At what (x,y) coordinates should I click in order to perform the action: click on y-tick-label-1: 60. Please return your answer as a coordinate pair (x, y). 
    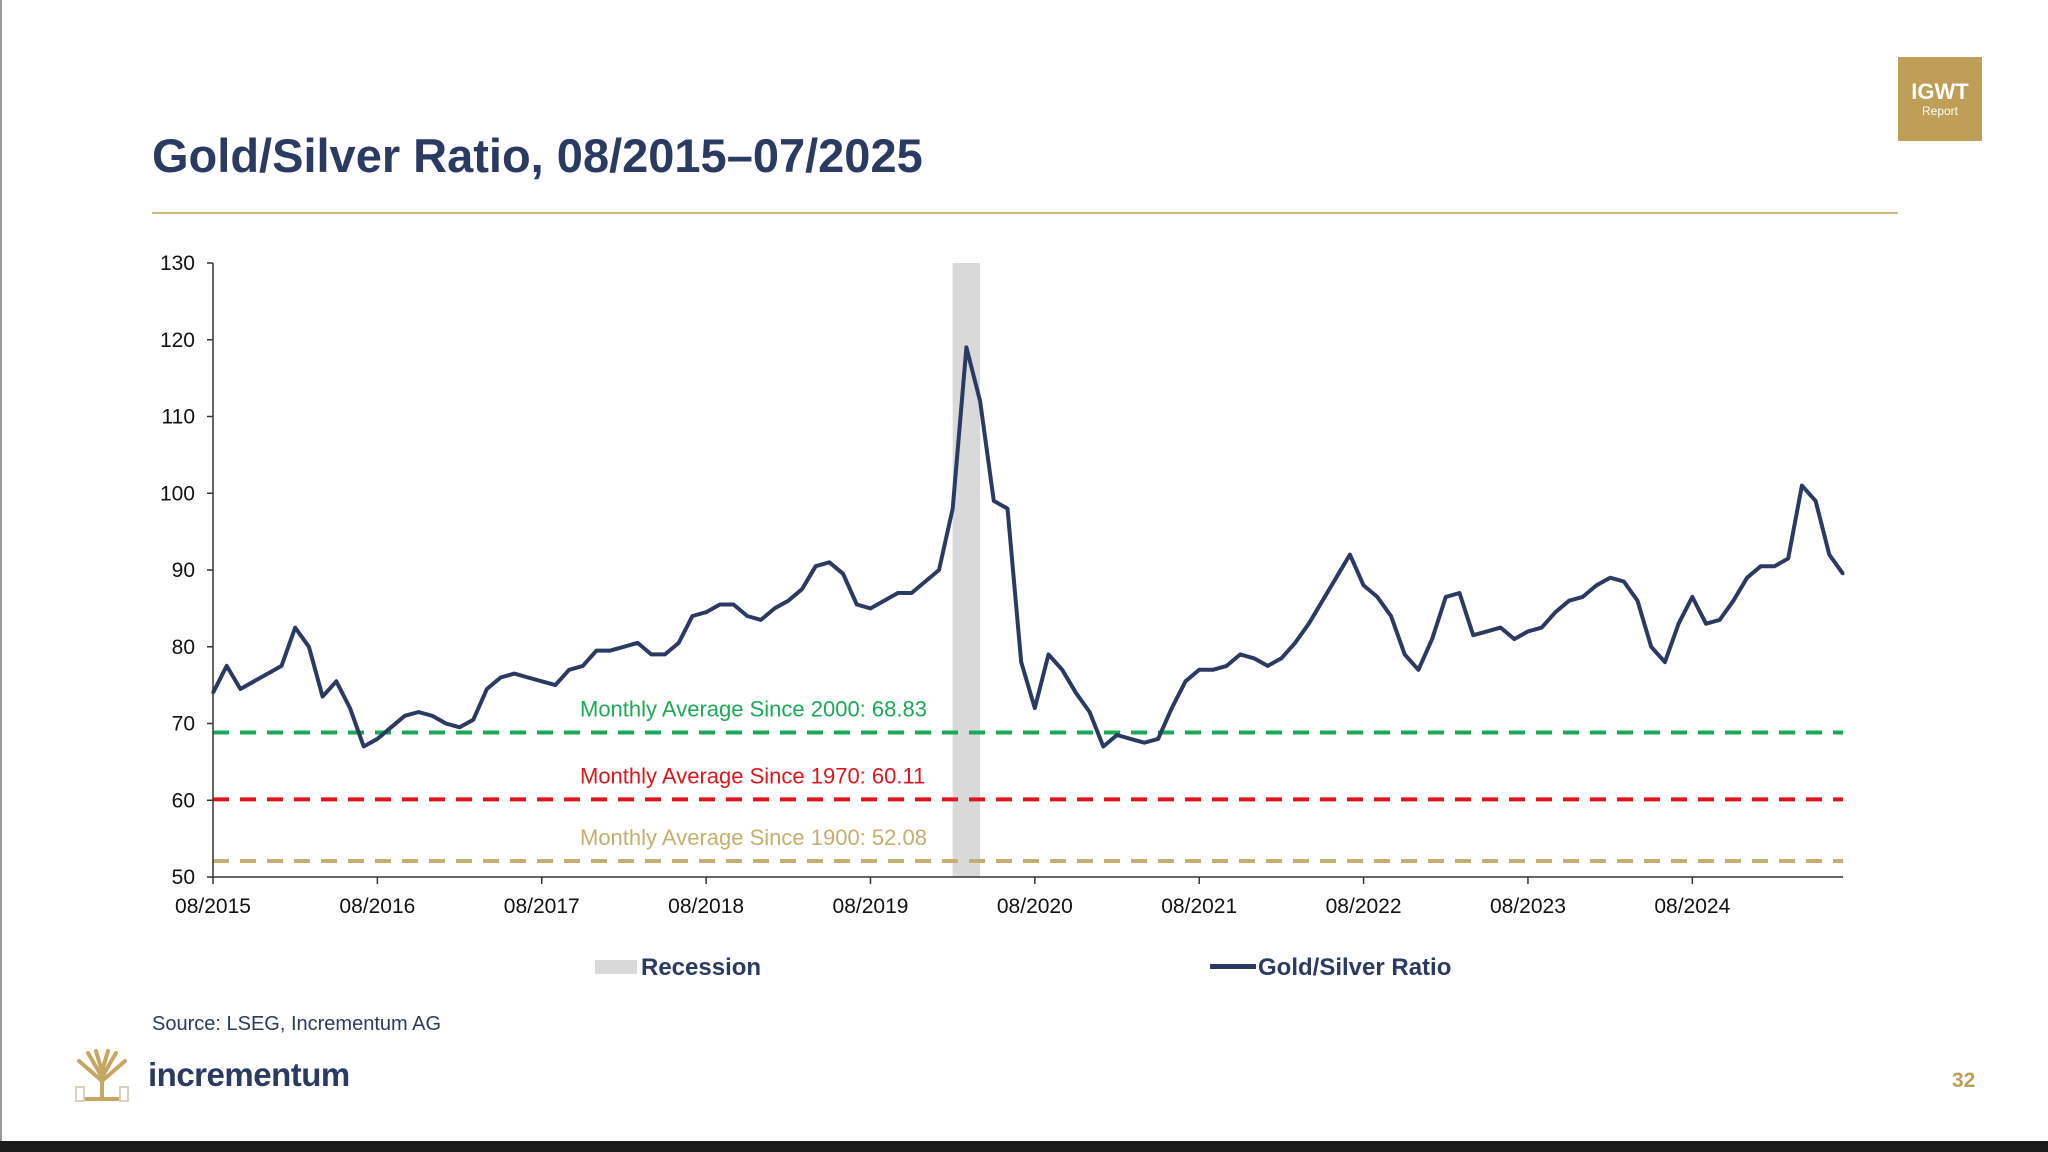
    Looking at the image, I should click on (183, 800).